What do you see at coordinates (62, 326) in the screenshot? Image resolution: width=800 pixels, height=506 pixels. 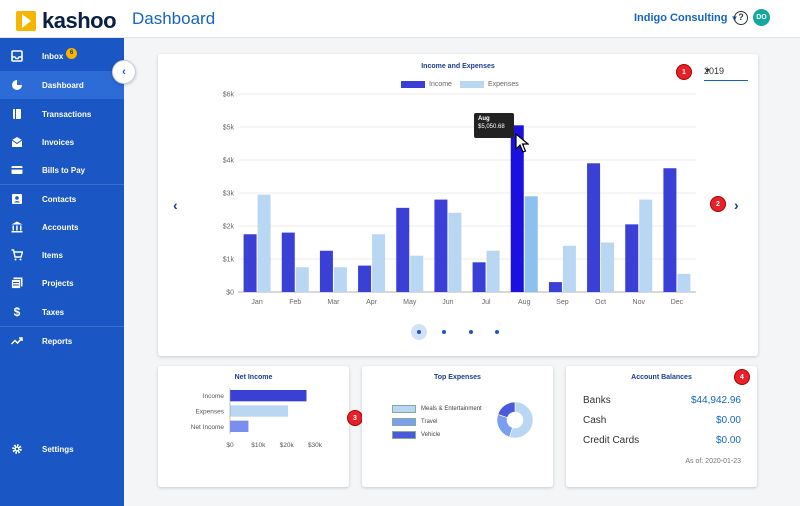 I see `sidebar-divider` at bounding box center [62, 326].